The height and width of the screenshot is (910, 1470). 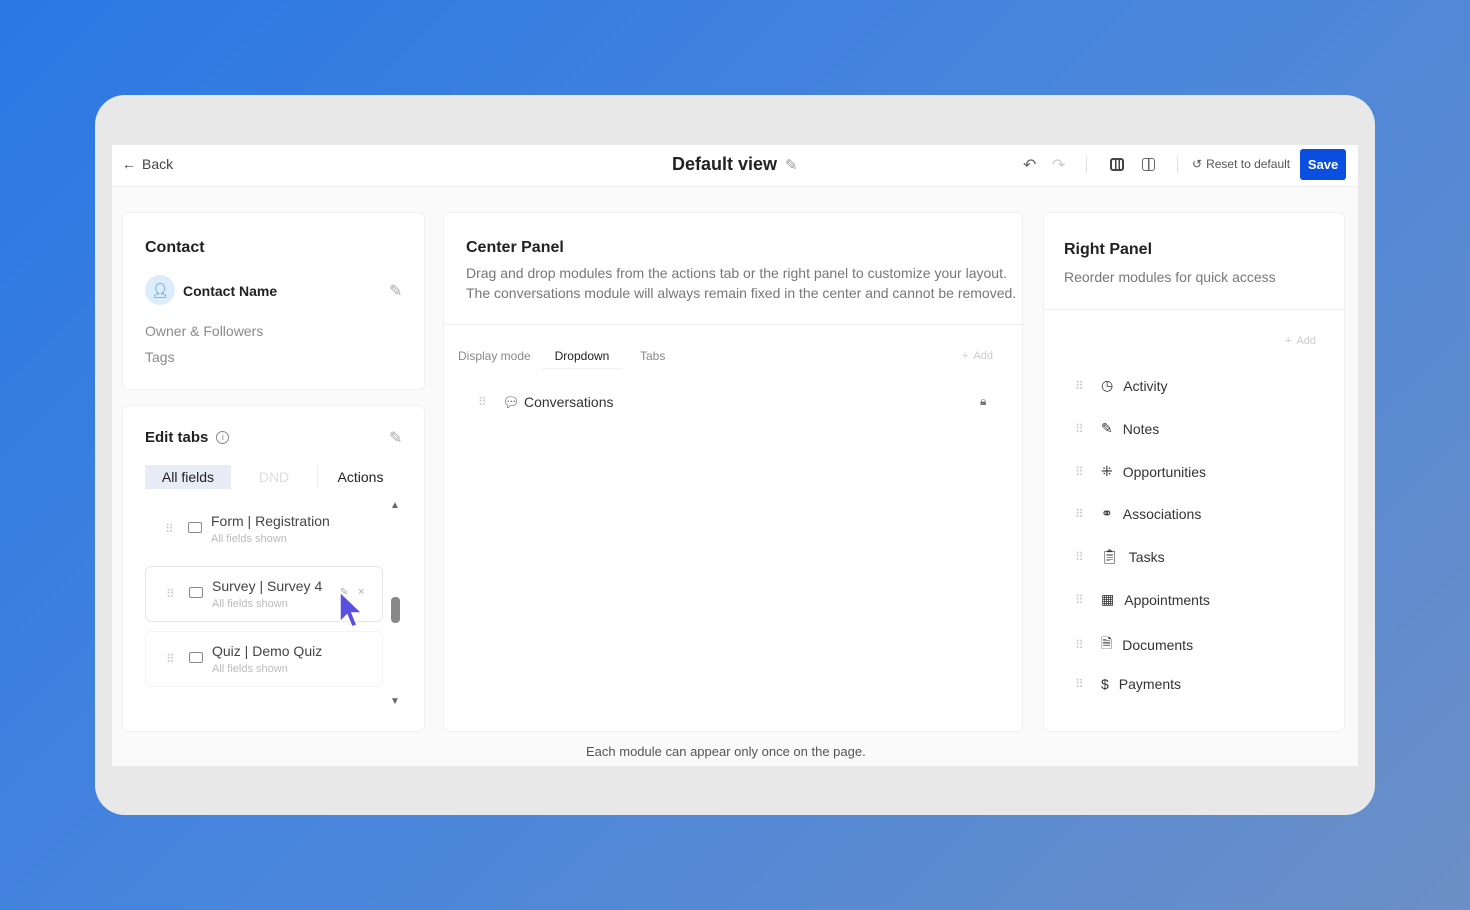 What do you see at coordinates (396, 291) in the screenshot?
I see `edit-contact-pencil-icon: ✎` at bounding box center [396, 291].